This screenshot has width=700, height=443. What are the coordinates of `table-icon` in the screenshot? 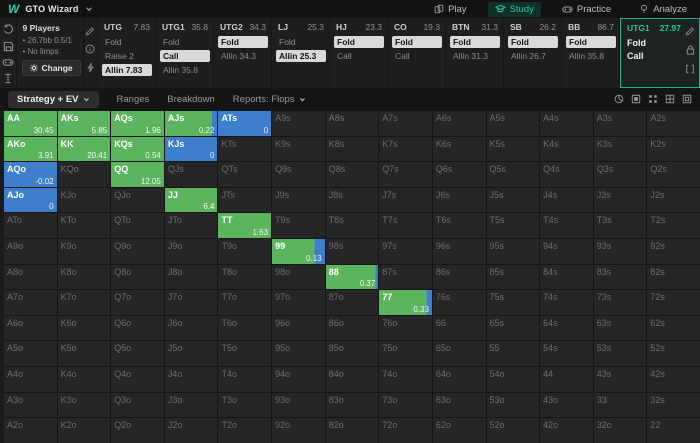 It's located at (670, 99).